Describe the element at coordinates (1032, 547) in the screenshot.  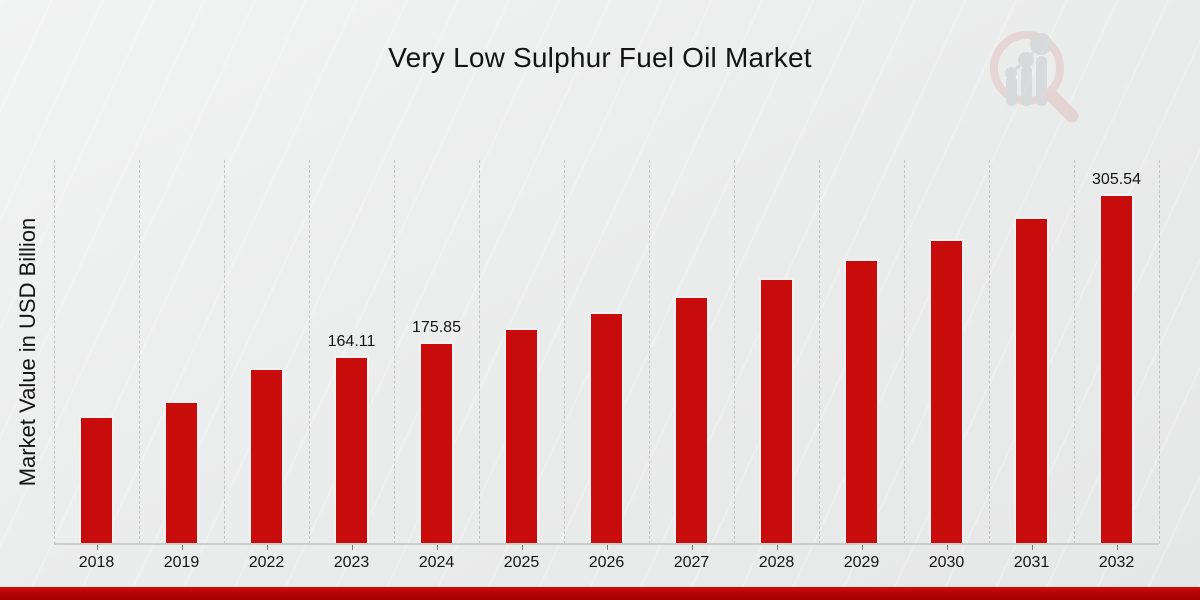
I see `x-tick-2031` at that location.